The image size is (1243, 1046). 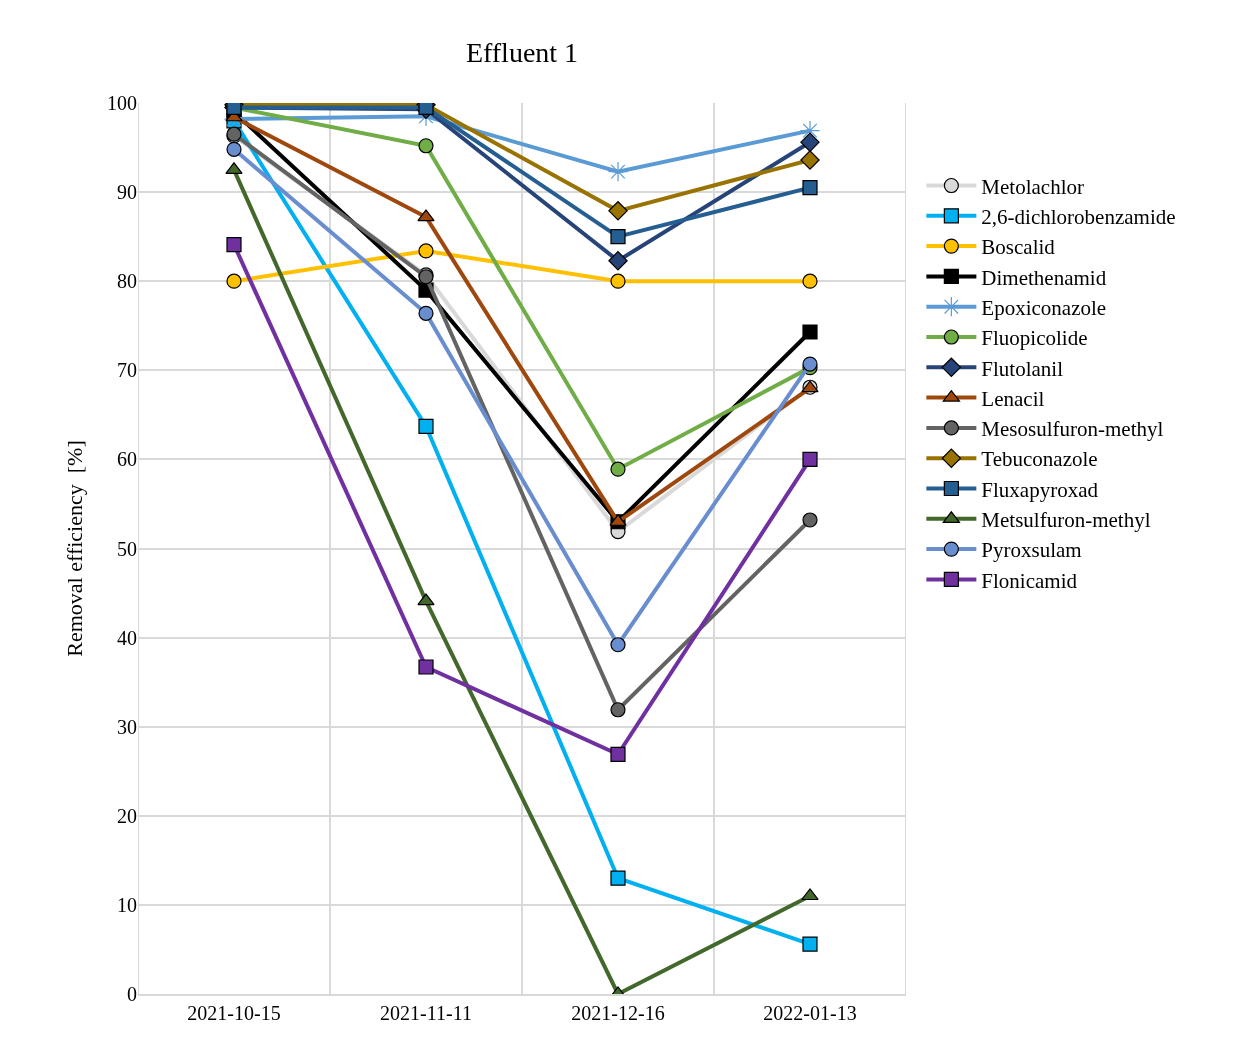 I want to click on y-tick-label: 10, so click(x=127, y=904).